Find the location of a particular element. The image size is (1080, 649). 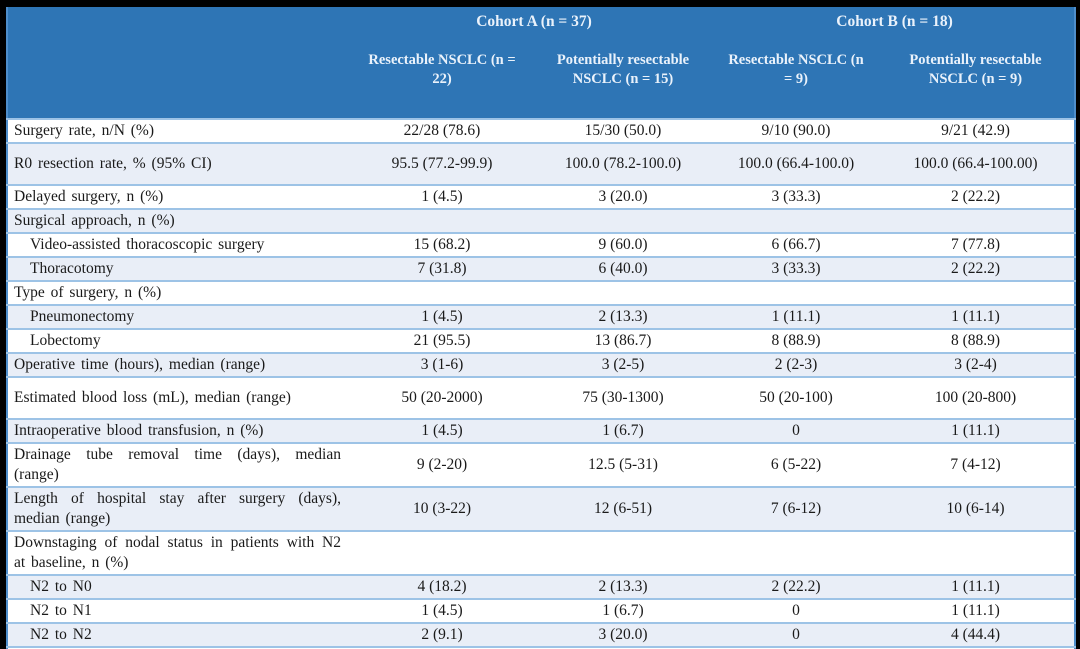

row-label: N2 to N0 is located at coordinates (180, 586).